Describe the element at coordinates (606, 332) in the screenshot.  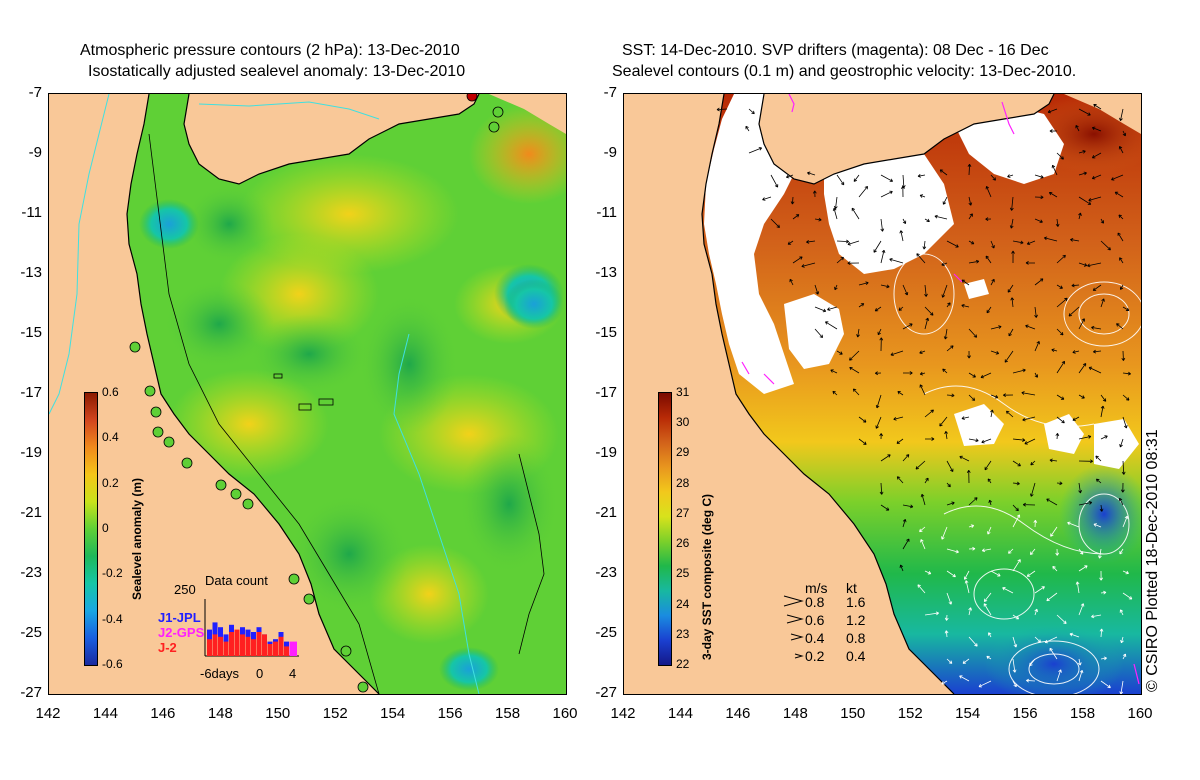
I see `right-lat-tick-label: -15` at that location.